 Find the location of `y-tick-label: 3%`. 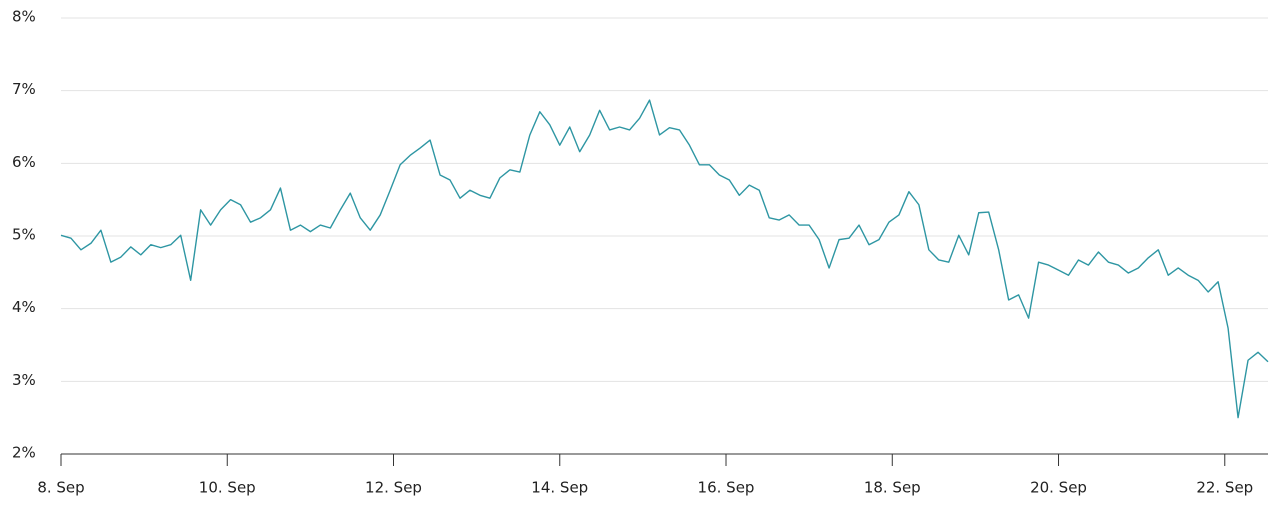

y-tick-label: 3% is located at coordinates (24, 380).